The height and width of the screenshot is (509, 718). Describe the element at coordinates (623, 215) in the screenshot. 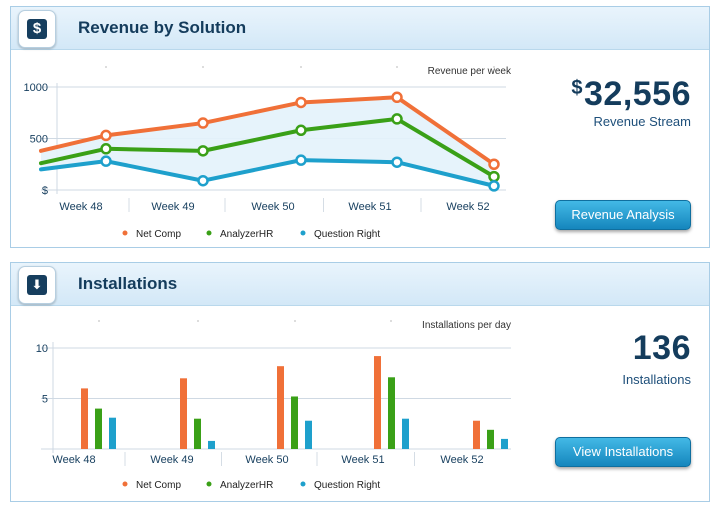

I see `revenue-analysis-button: Revenue Analysis` at that location.